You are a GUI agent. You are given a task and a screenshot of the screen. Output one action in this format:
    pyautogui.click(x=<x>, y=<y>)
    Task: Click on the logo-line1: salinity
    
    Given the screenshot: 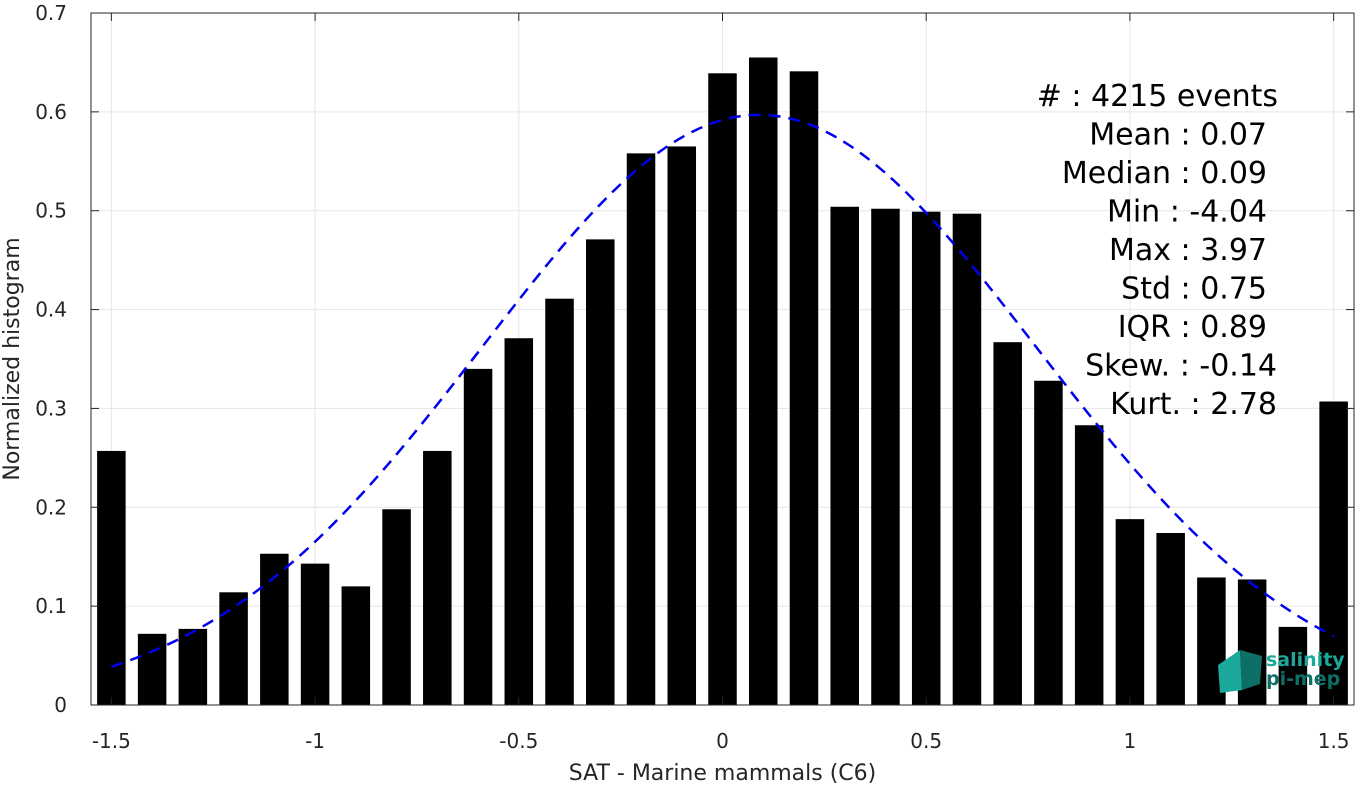 What is the action you would take?
    pyautogui.click(x=1305, y=660)
    